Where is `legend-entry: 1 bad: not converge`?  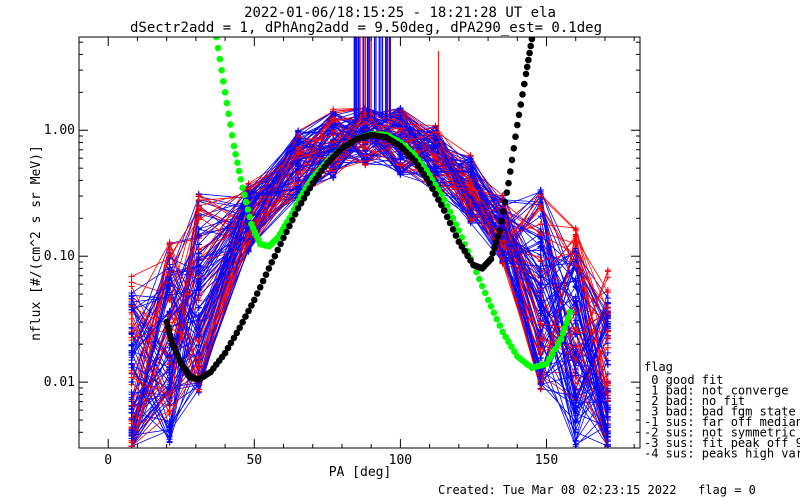 legend-entry: 1 bad: not converge is located at coordinates (716, 391).